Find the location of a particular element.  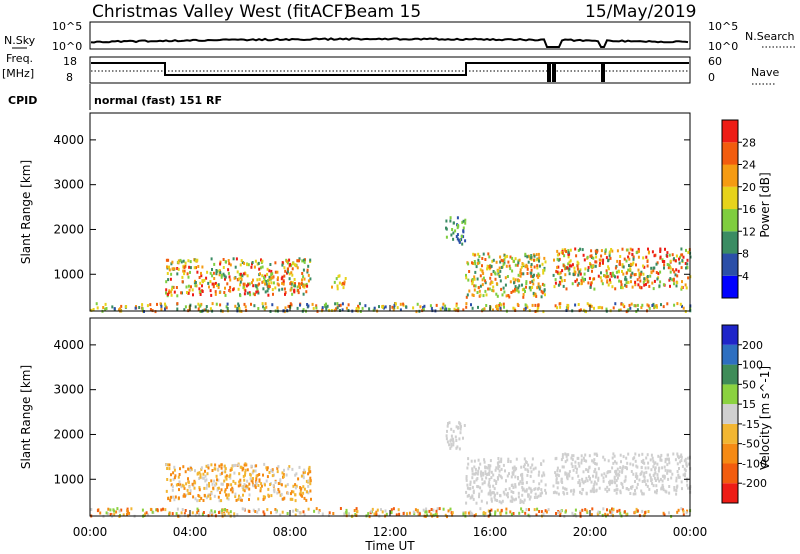

colorbar-tick-label: -50 is located at coordinates (751, 444).